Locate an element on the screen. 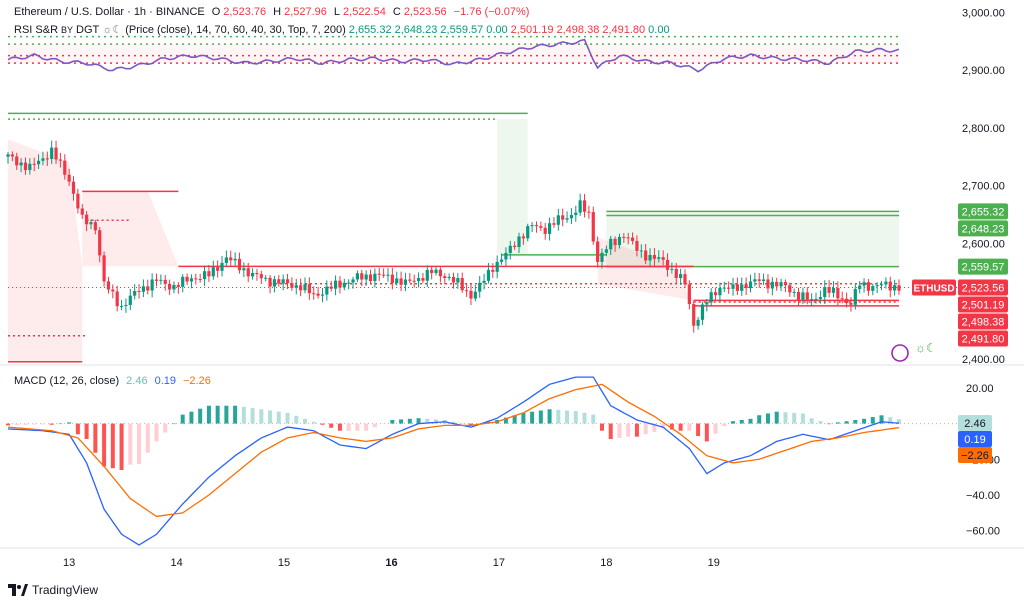 This screenshot has width=1024, height=606. tradingview-logo: TradingView is located at coordinates (53, 590).